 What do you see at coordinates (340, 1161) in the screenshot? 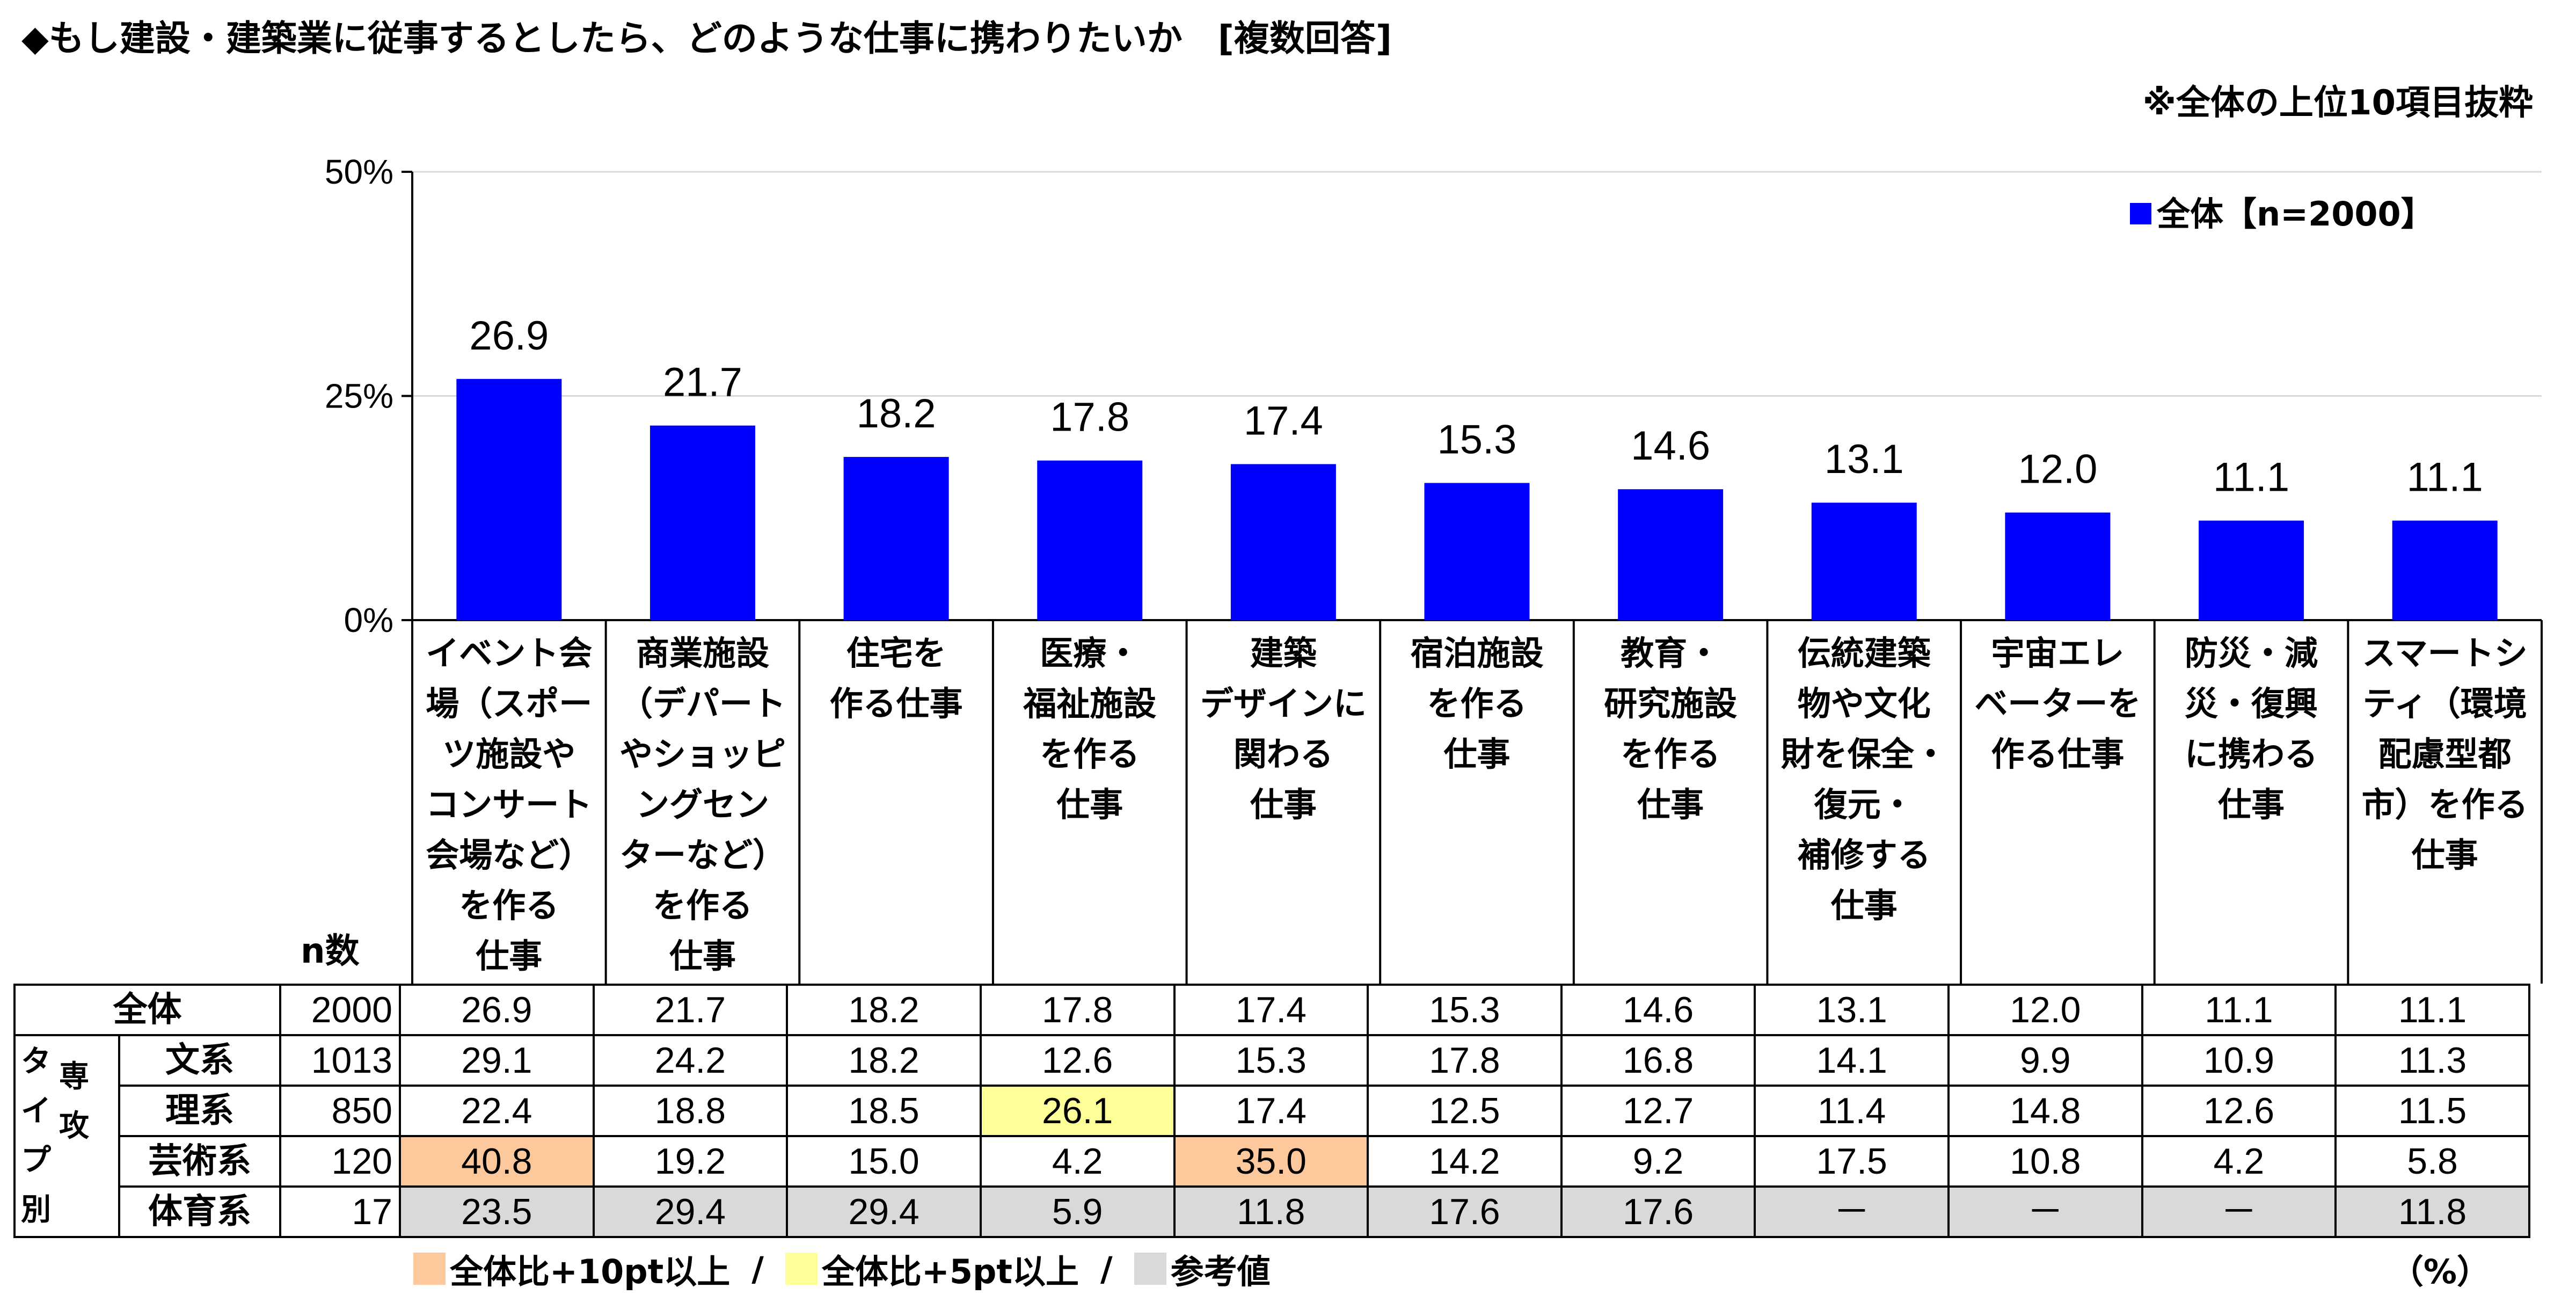
I see `row-n: 120` at bounding box center [340, 1161].